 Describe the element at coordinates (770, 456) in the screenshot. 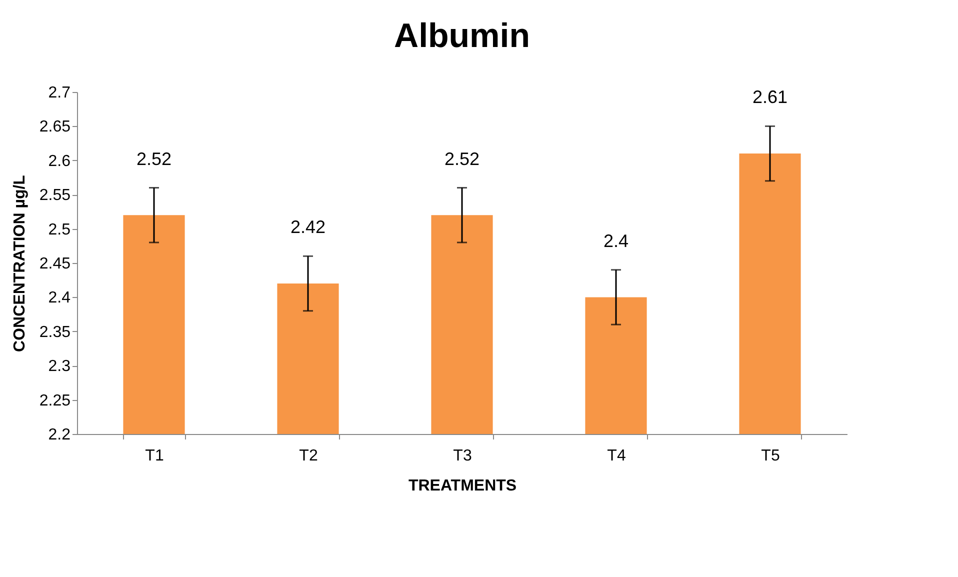

I see `x-tick-label: T5` at that location.